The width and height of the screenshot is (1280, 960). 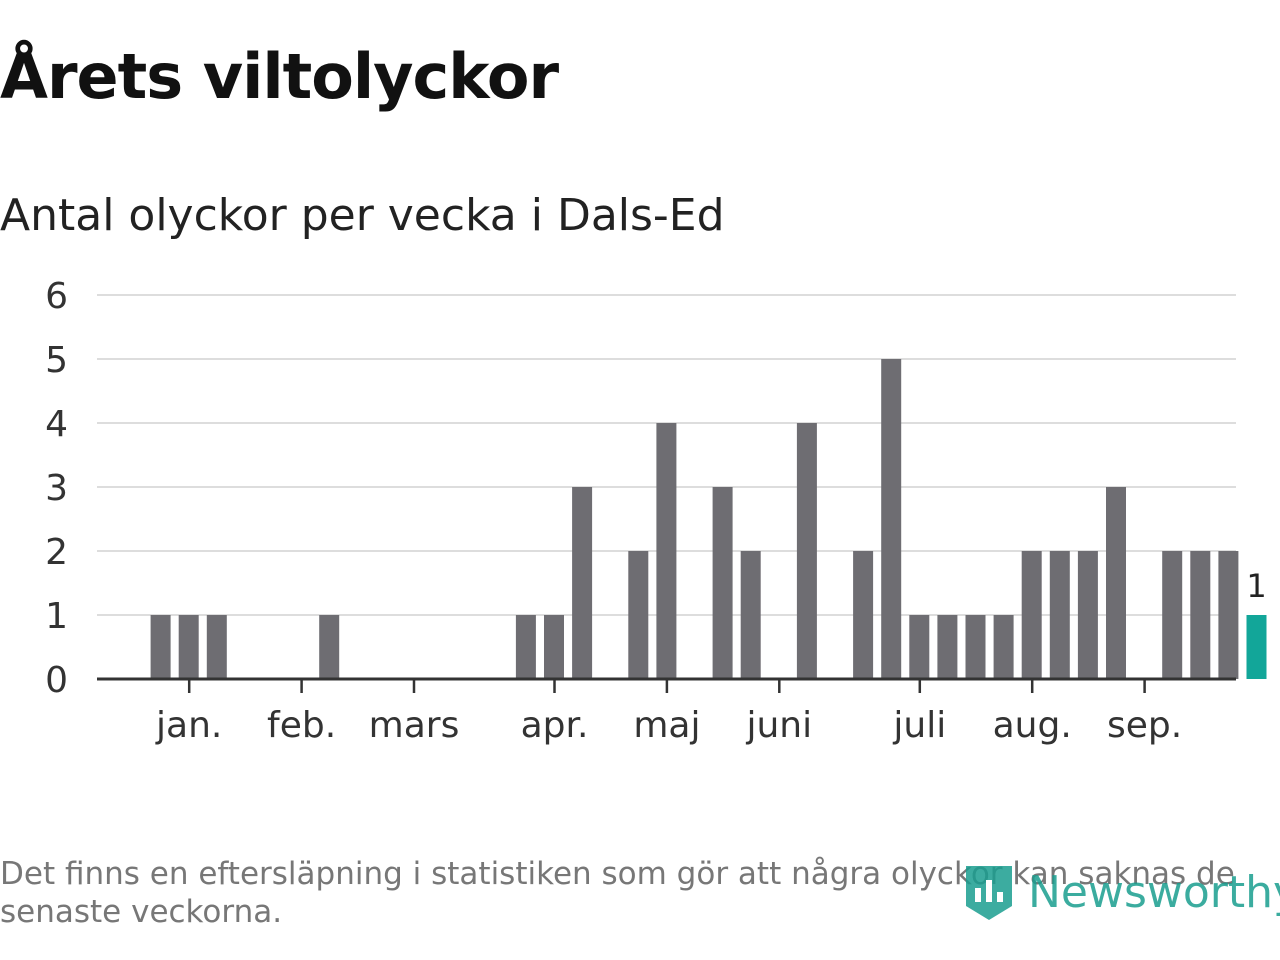 What do you see at coordinates (1154, 892) in the screenshot?
I see `newsworthy-logo-text: Newsworthy` at bounding box center [1154, 892].